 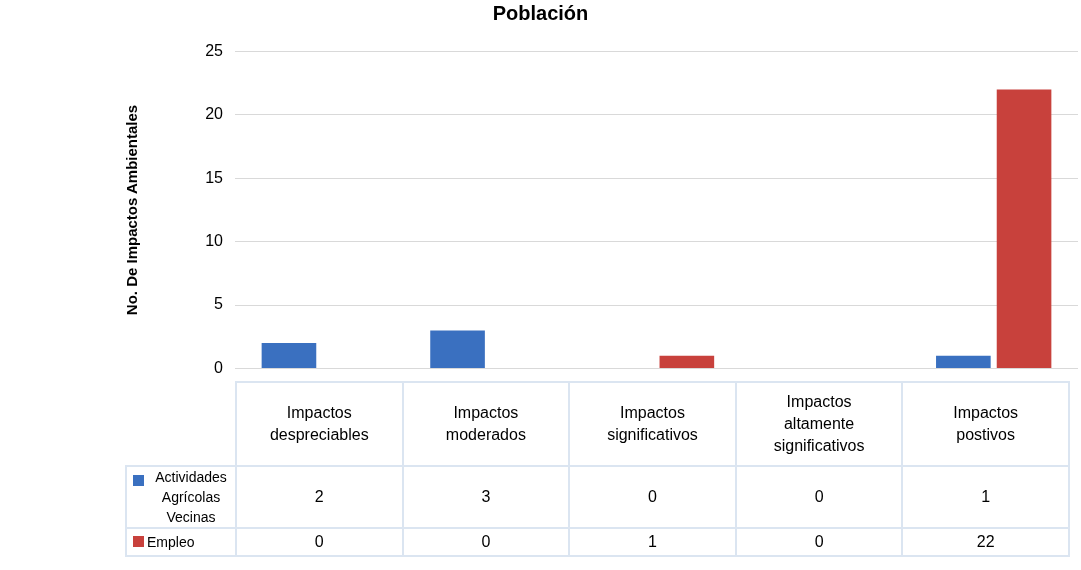 I want to click on data-label: 3, so click(x=486, y=497).